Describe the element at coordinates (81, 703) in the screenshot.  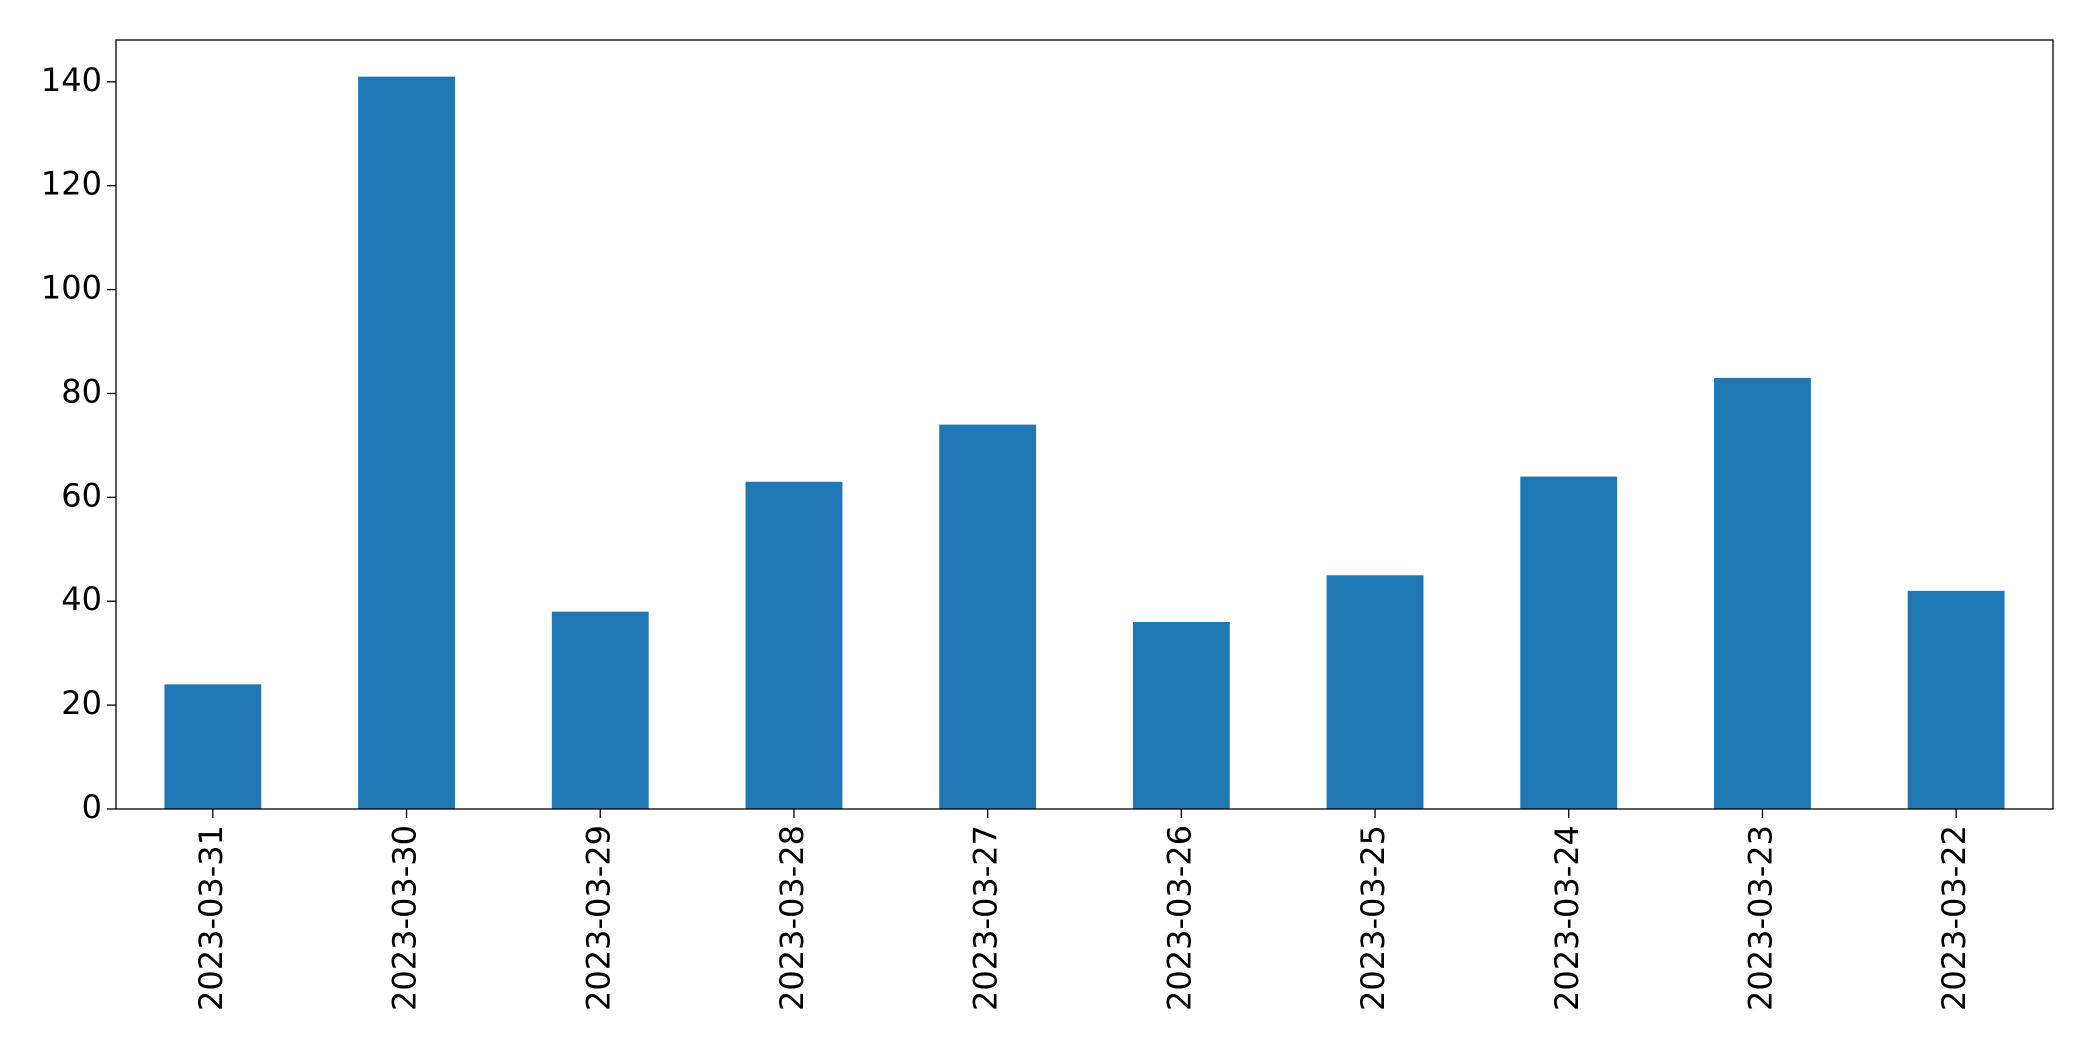
I see `y-tick-label: 20` at that location.